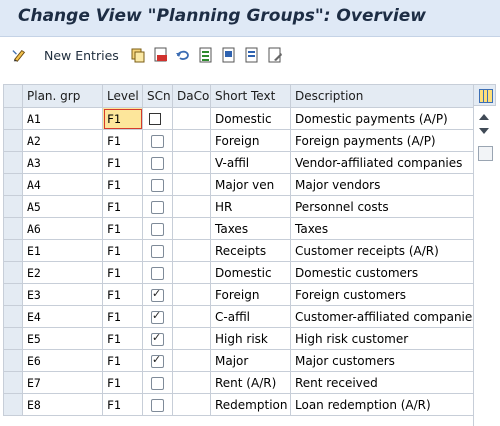 This screenshot has height=426, width=500. Describe the element at coordinates (385, 360) in the screenshot. I see `description-cell: Major customers` at that location.